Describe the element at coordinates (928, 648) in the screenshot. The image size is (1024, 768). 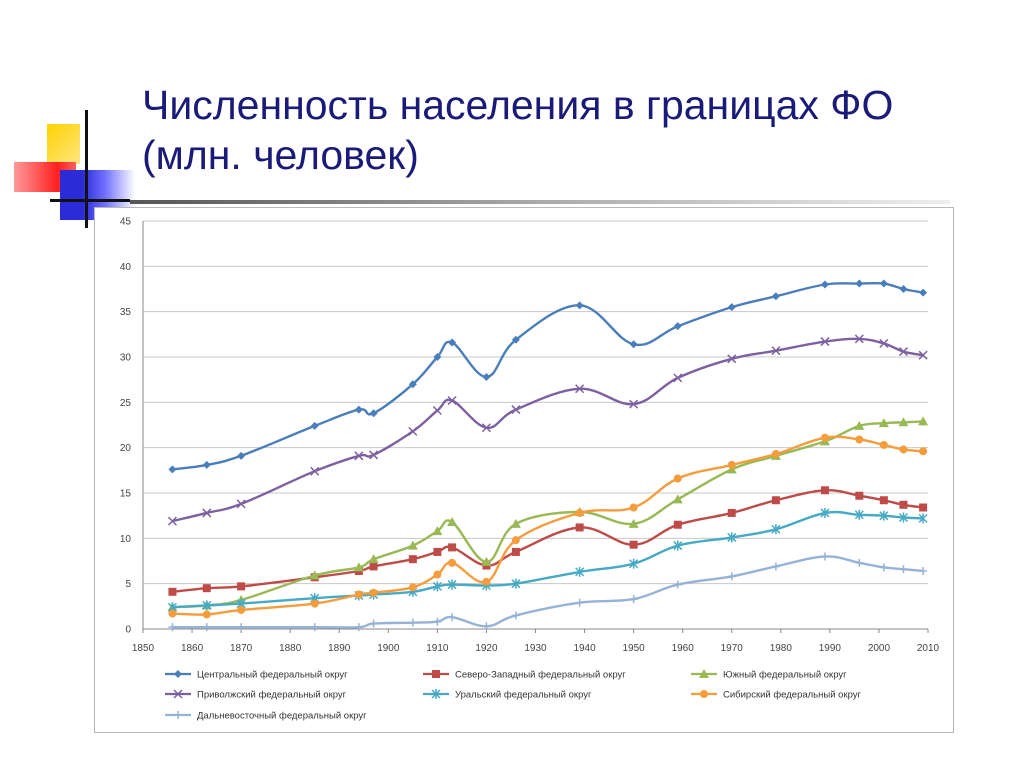
I see `x-tick-label: 2010` at that location.